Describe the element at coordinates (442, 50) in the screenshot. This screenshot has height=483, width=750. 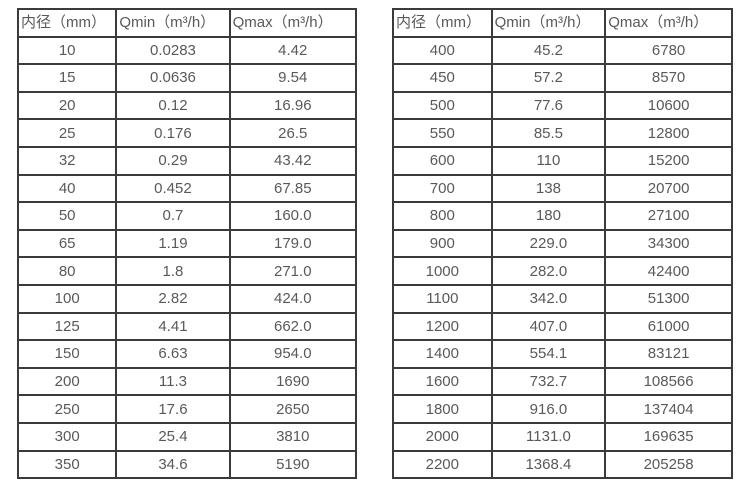
I see `diameter-cell: 400` at that location.